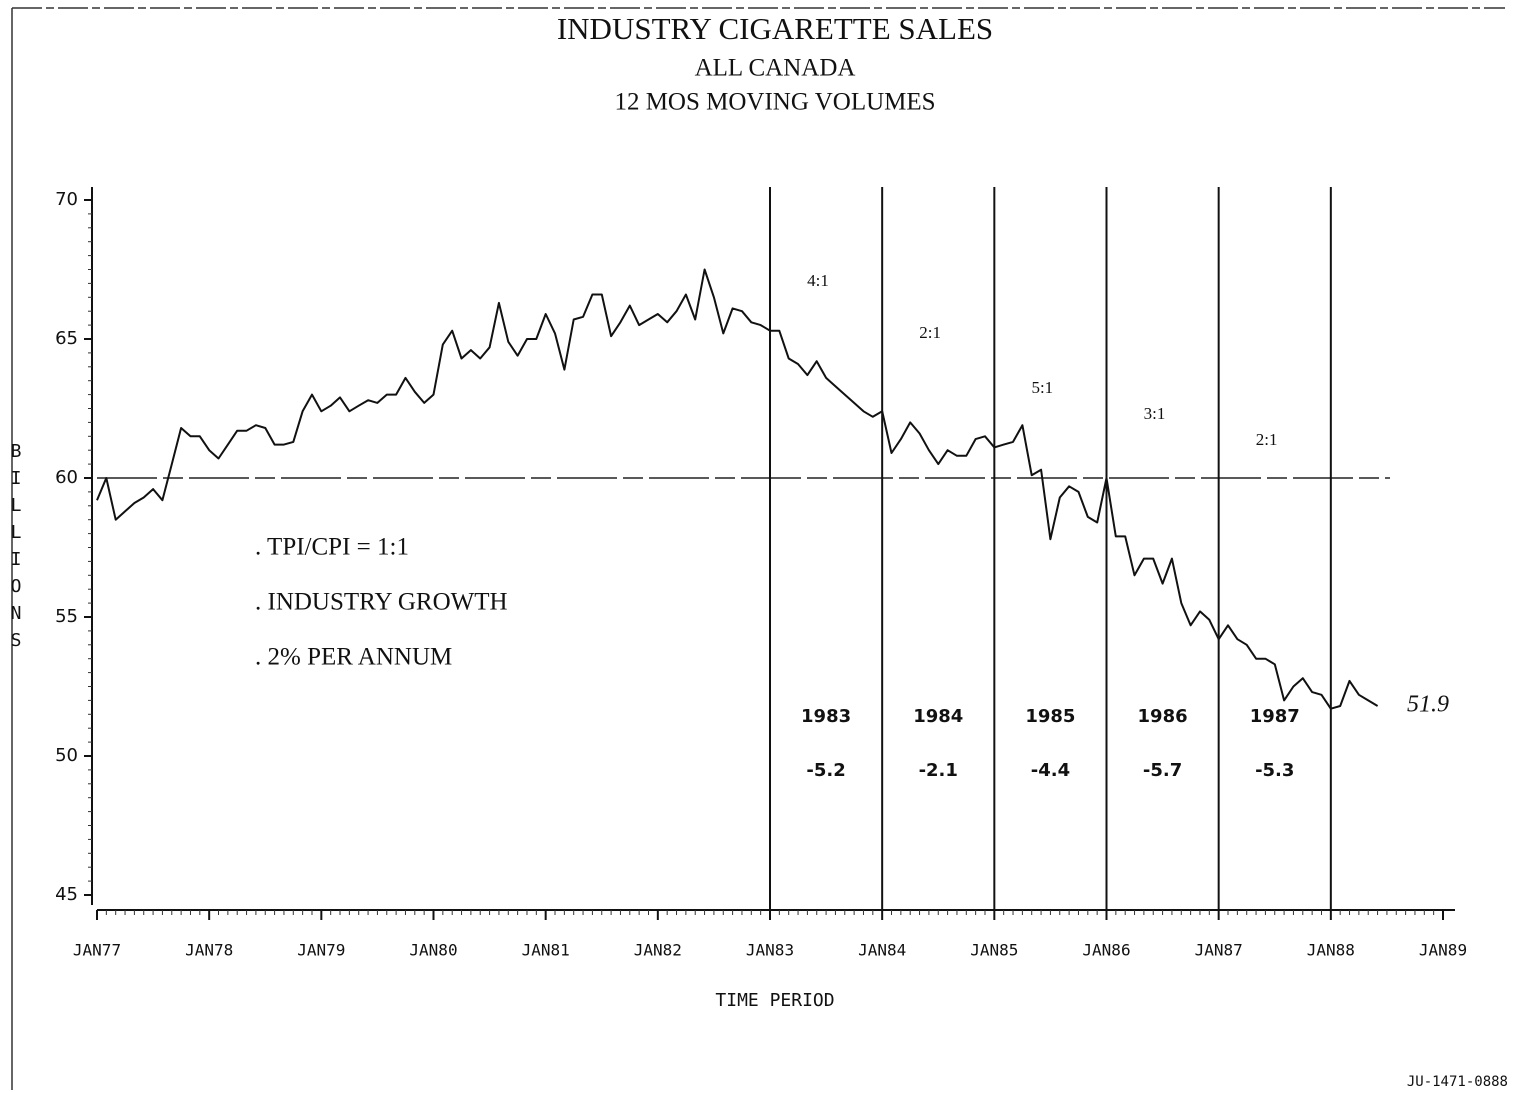 Image resolution: width=1517 pixels, height=1093 pixels. I want to click on period-change: -5.3, so click(1274, 770).